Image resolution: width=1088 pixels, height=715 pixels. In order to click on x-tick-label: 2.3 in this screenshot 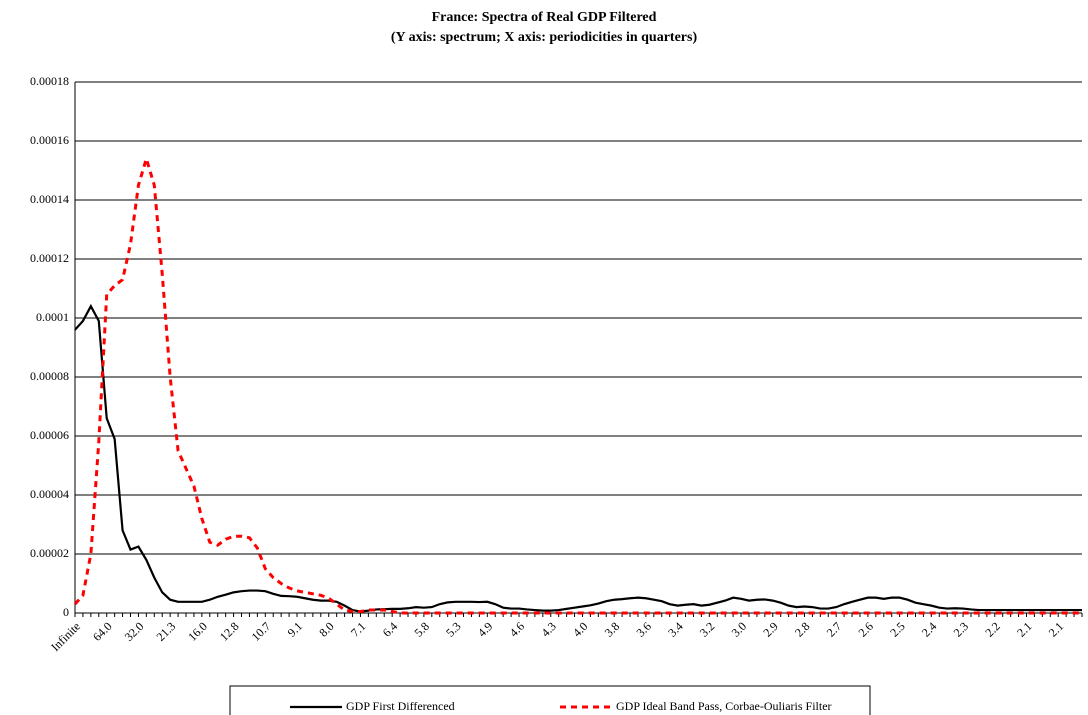, I will do `click(961, 629)`.